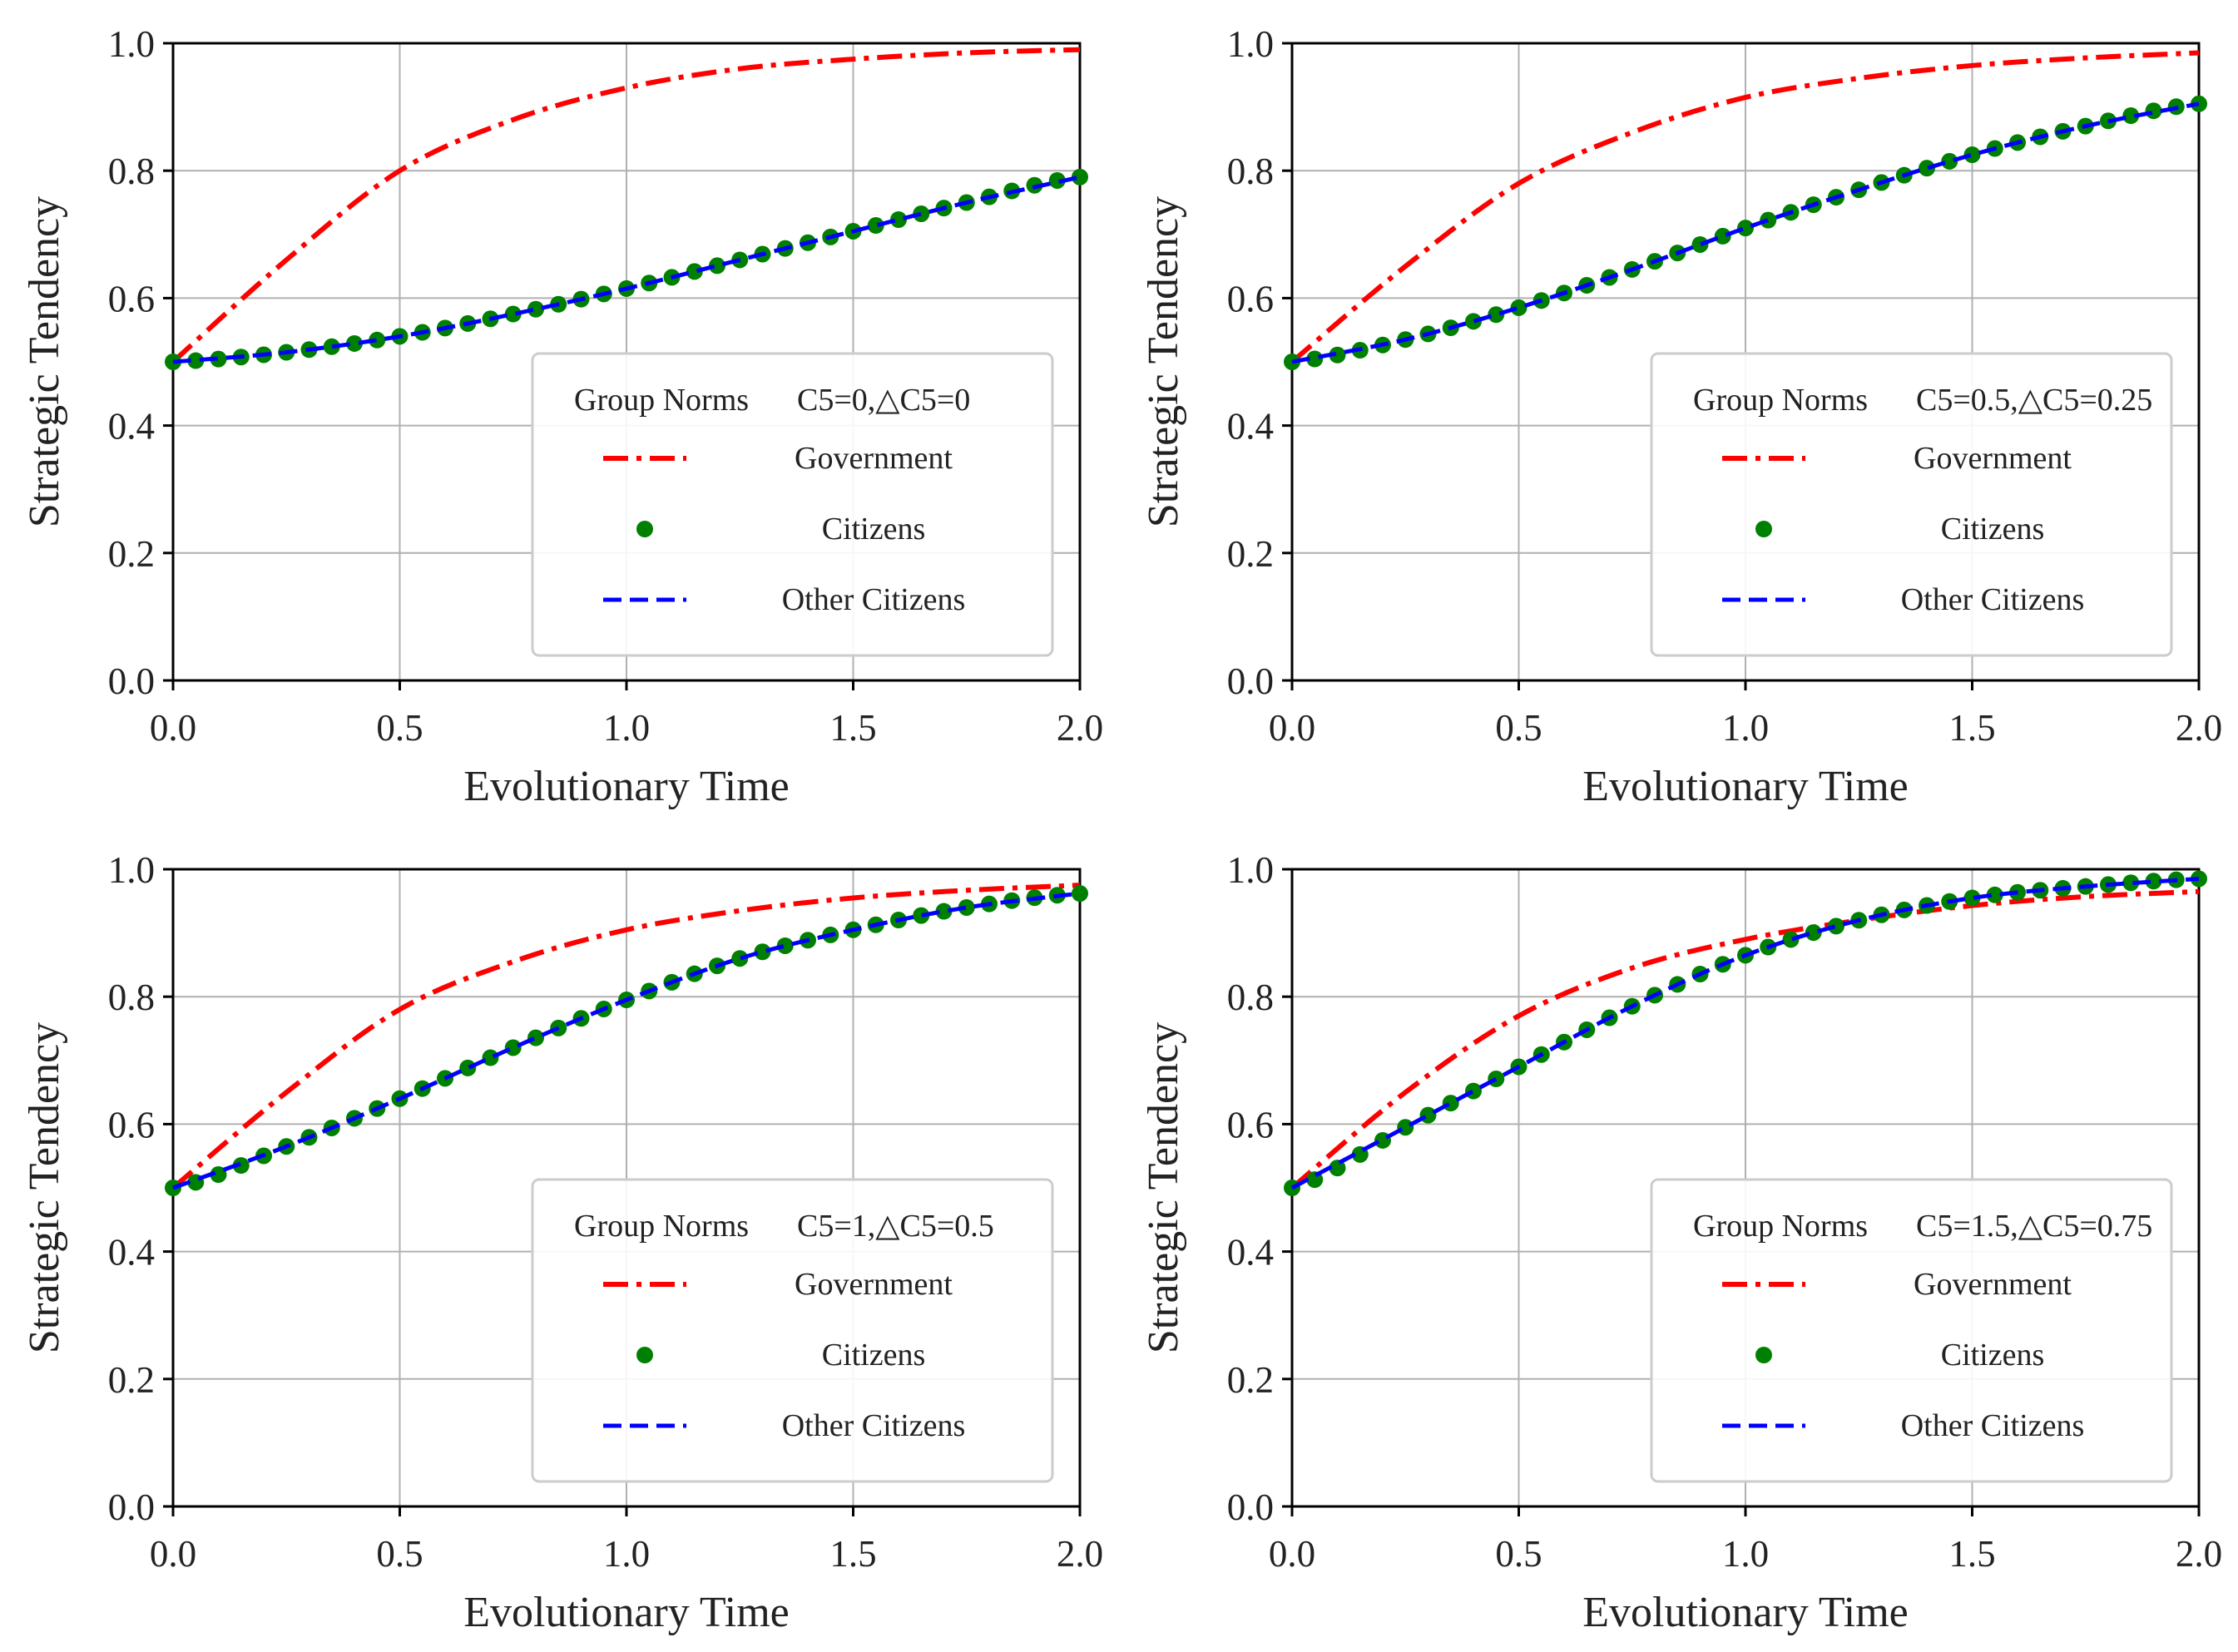  What do you see at coordinates (852, 728) in the screenshot?
I see `x-tick-label: 1.5` at bounding box center [852, 728].